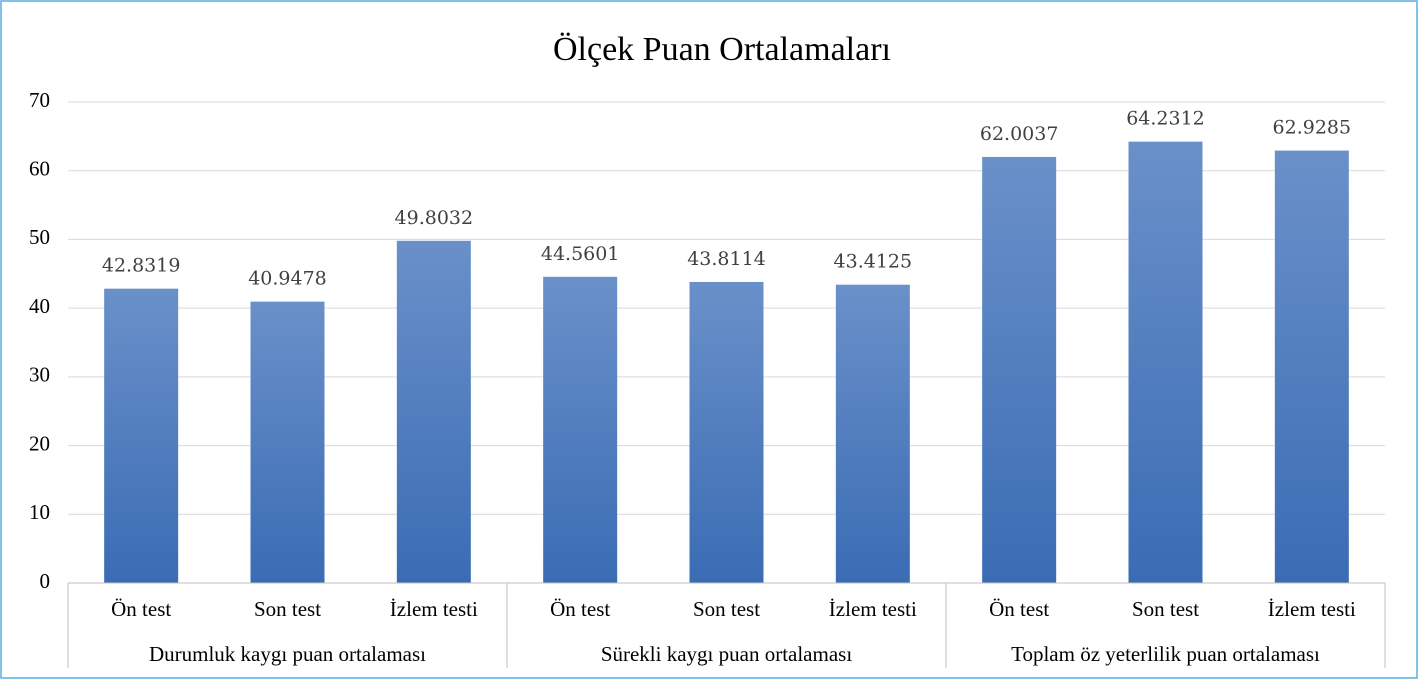  What do you see at coordinates (580, 254) in the screenshot?
I see `value-label: 44.5601` at bounding box center [580, 254].